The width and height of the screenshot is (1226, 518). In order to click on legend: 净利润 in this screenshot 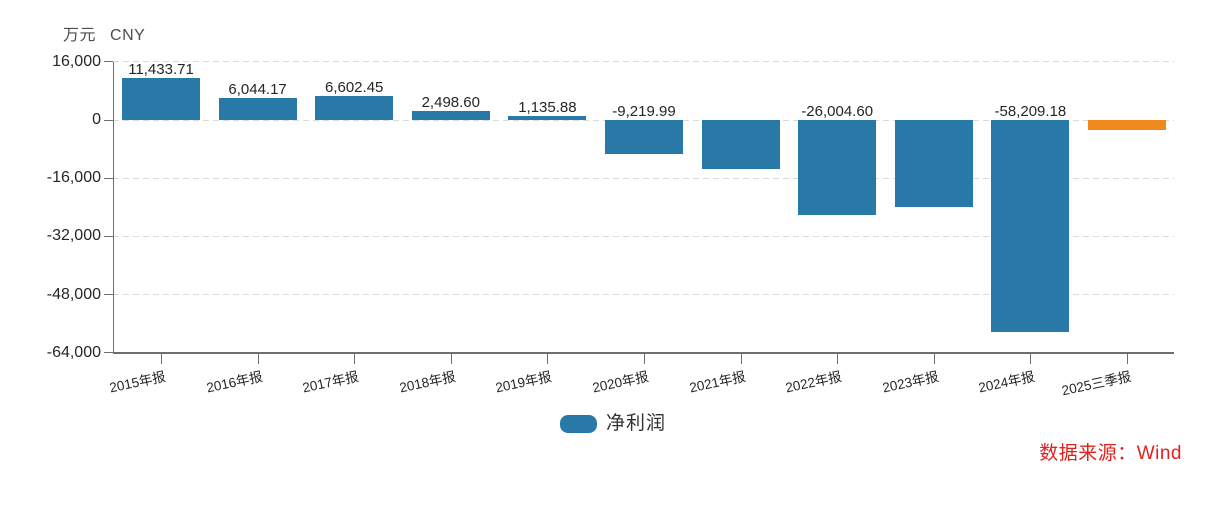, I will do `click(613, 424)`.